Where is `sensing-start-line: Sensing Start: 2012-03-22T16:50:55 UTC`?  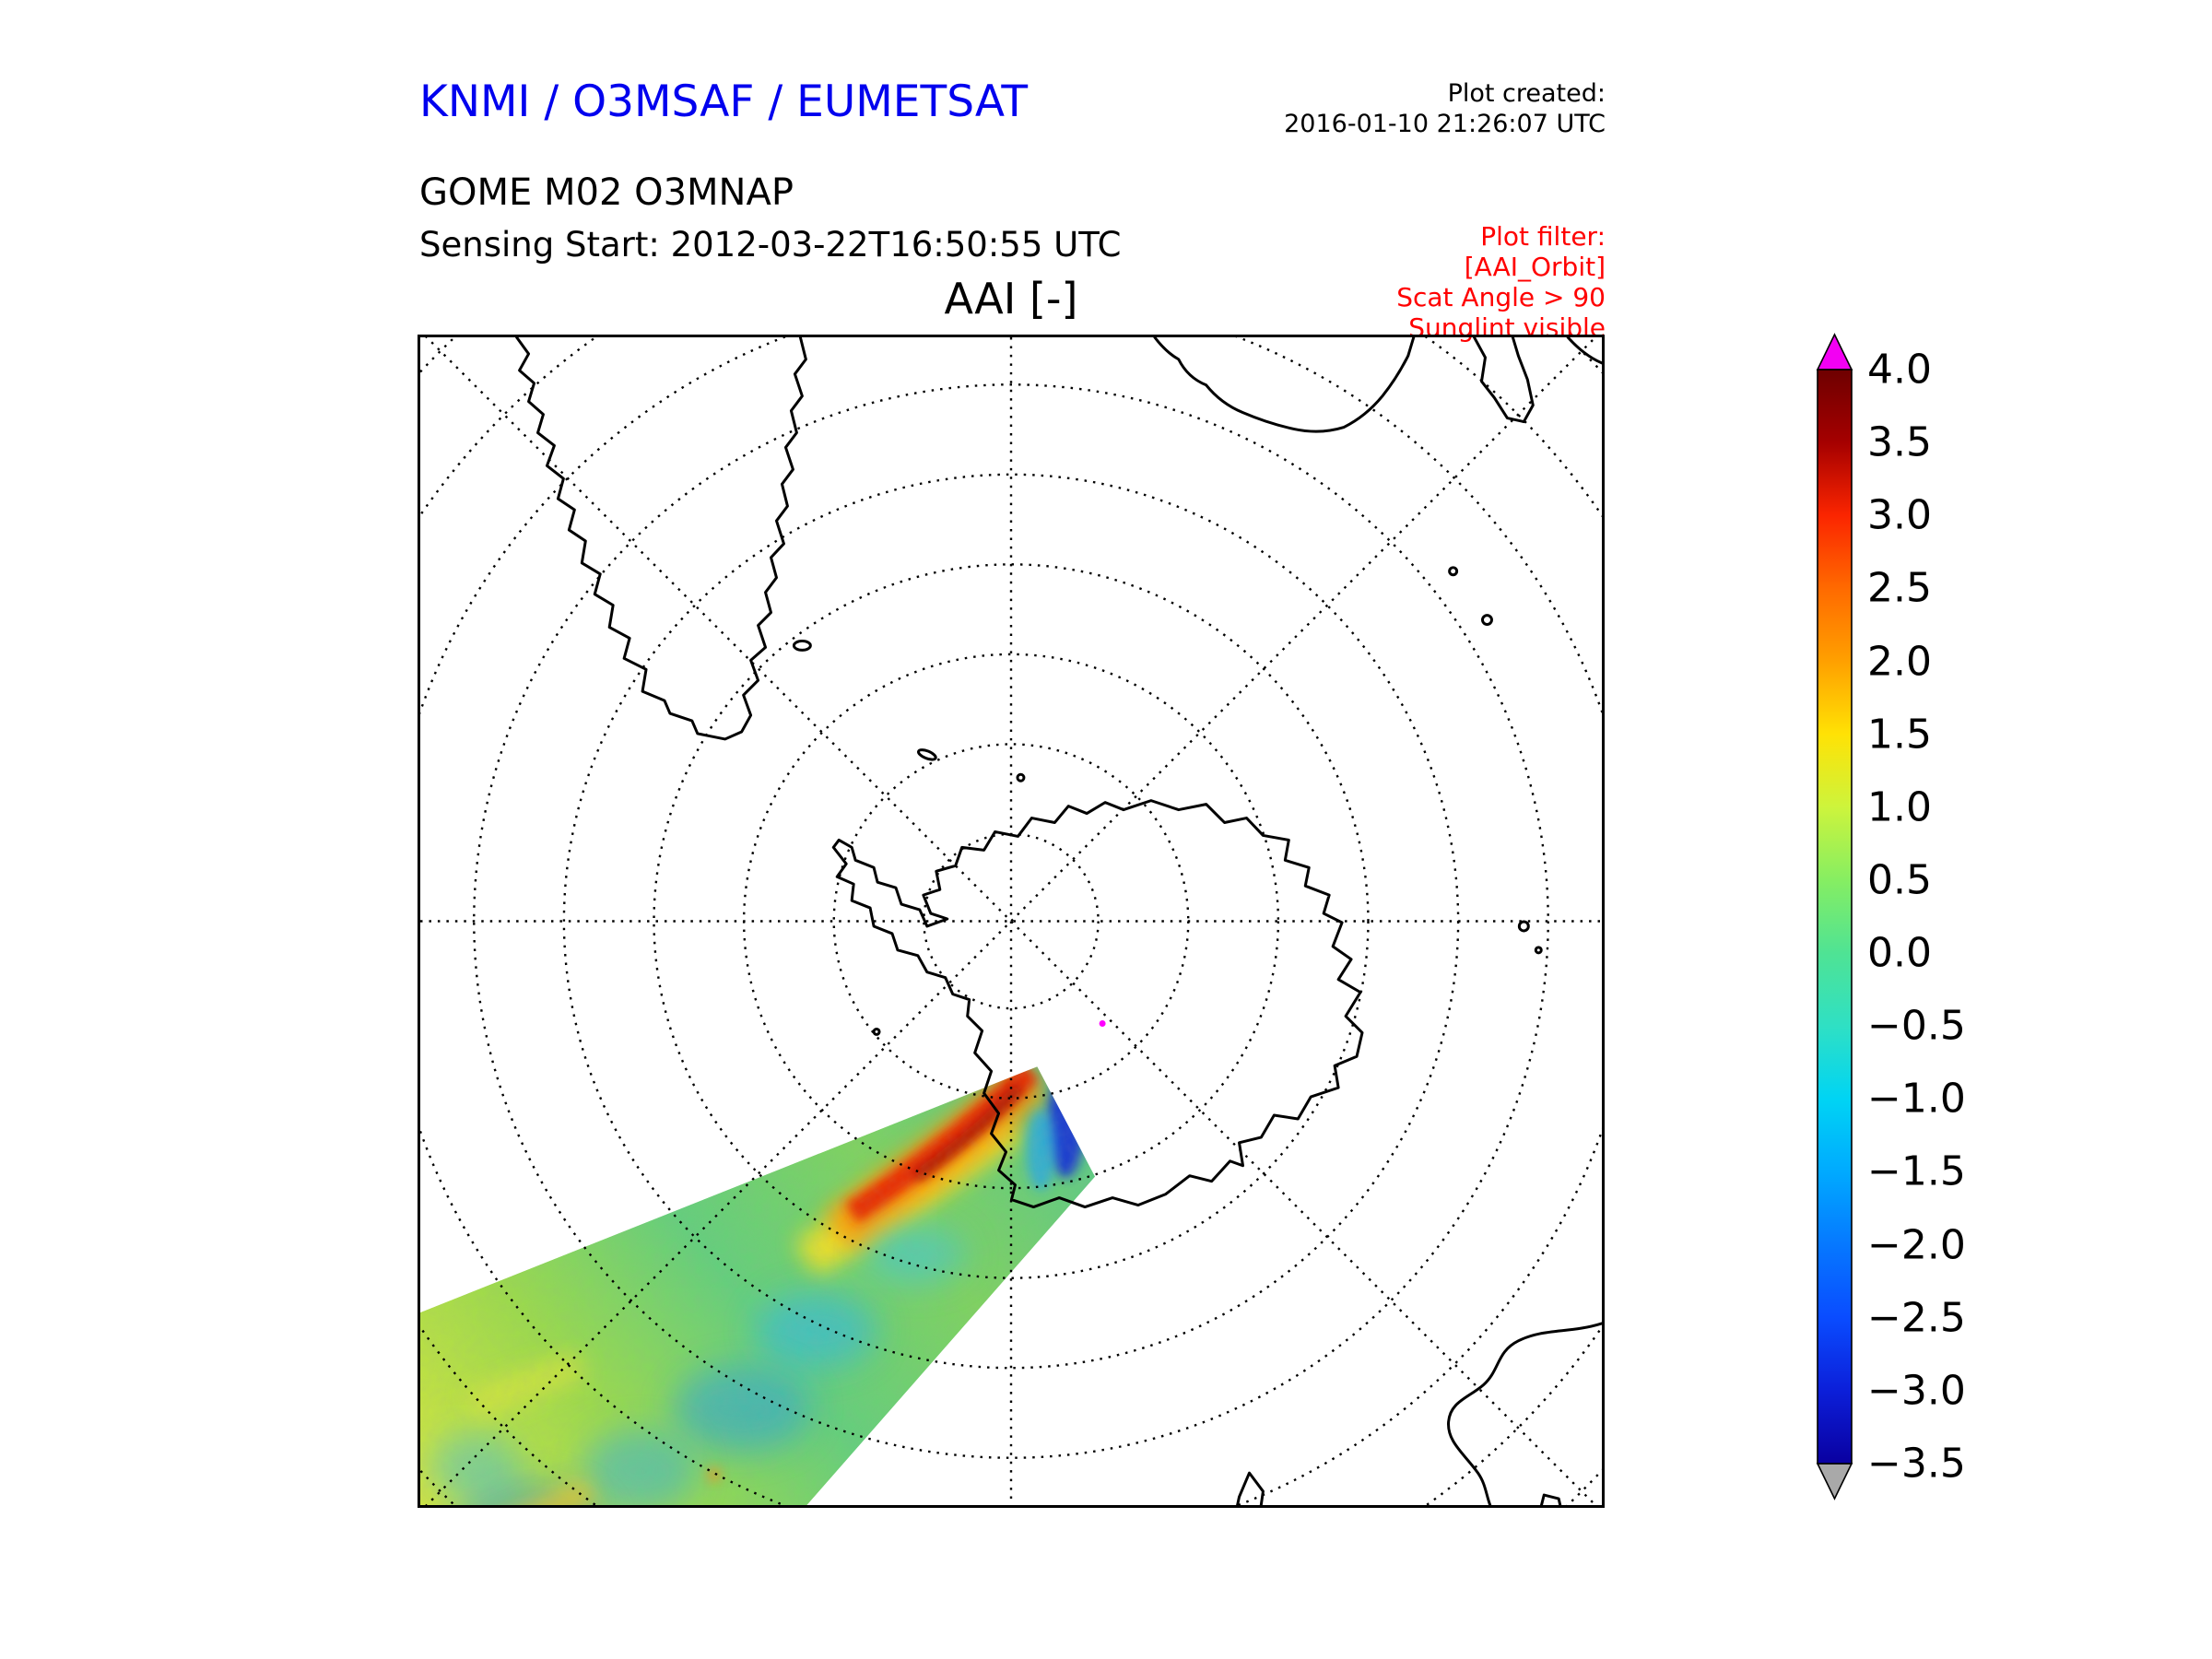 sensing-start-line: Sensing Start: 2012-03-22T16:50:55 UTC is located at coordinates (770, 245).